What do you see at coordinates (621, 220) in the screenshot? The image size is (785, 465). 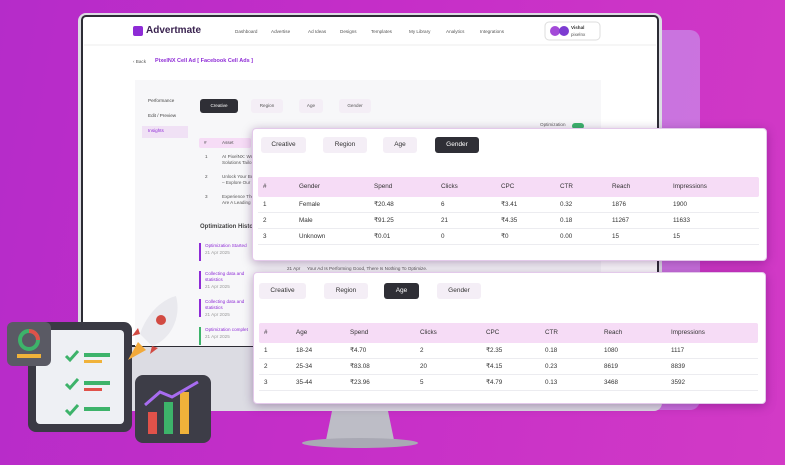 I see `table-cell: 11267` at bounding box center [621, 220].